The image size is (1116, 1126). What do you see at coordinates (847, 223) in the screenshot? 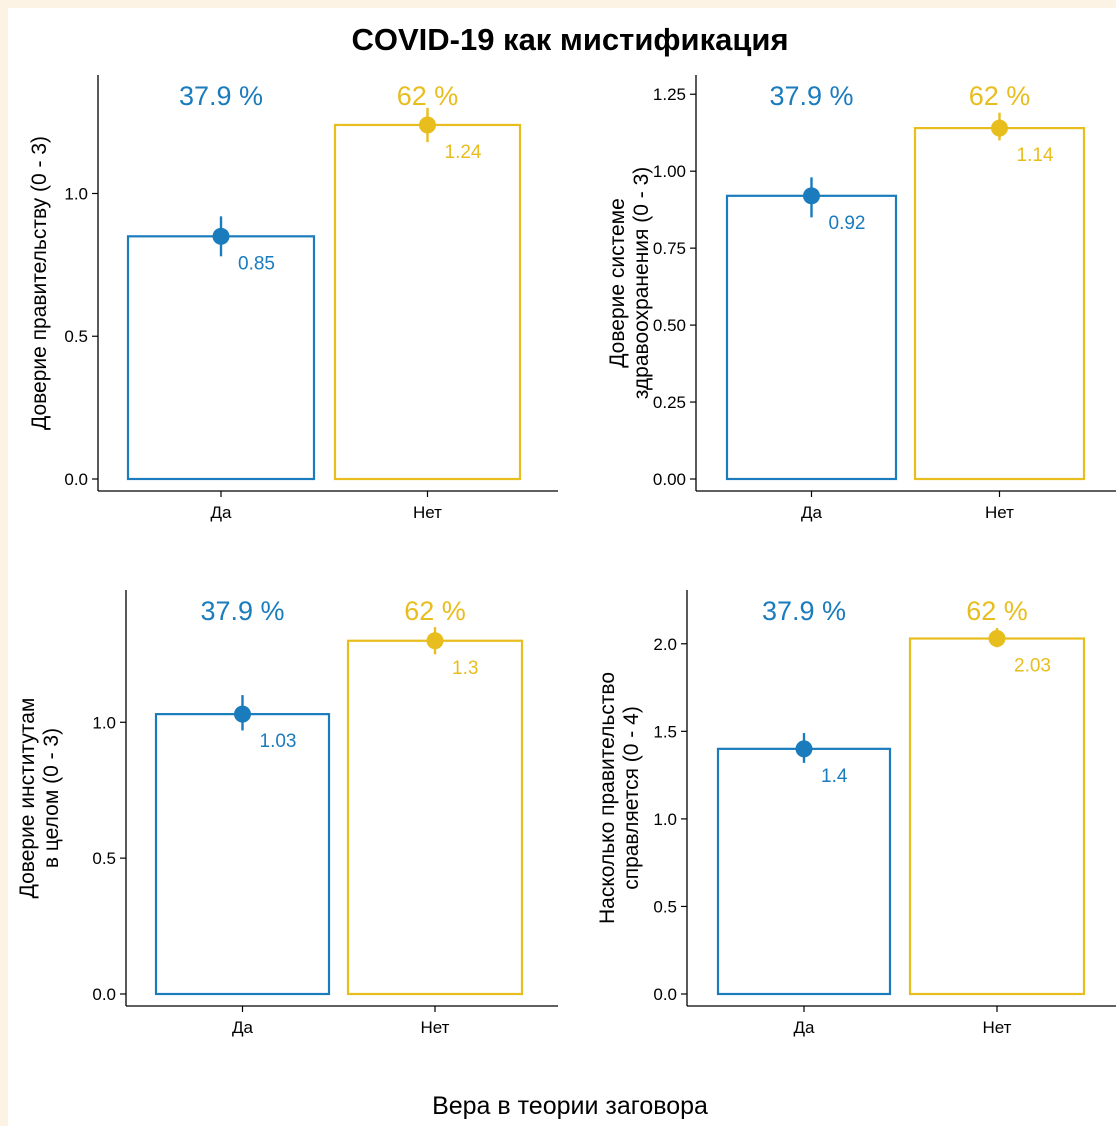
I see `value-label: 0.92` at bounding box center [847, 223].